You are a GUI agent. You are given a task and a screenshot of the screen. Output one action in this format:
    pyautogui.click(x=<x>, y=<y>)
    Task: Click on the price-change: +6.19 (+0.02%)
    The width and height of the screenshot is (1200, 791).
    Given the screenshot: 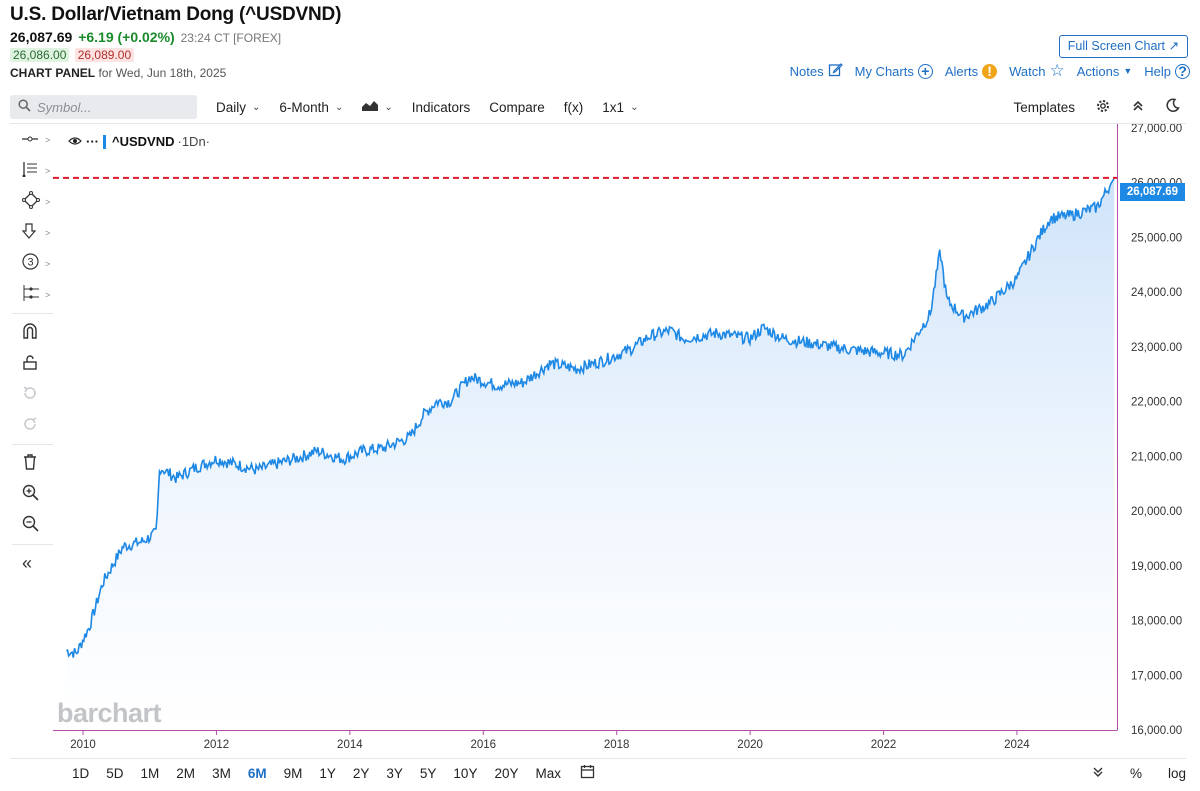 What is the action you would take?
    pyautogui.click(x=126, y=37)
    